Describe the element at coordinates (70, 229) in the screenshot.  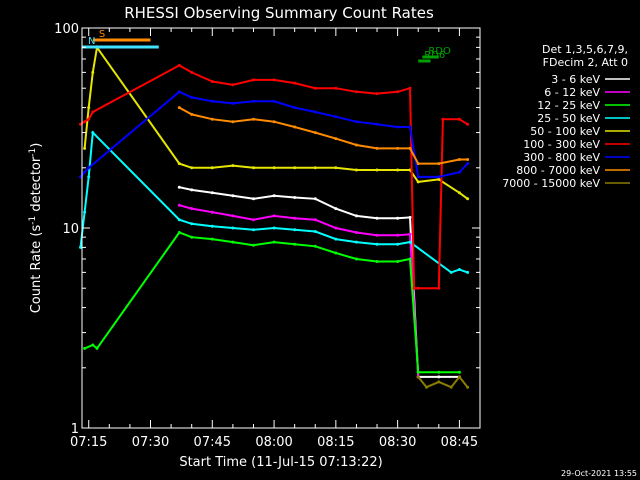
I see `y-tick-label: 10` at that location.